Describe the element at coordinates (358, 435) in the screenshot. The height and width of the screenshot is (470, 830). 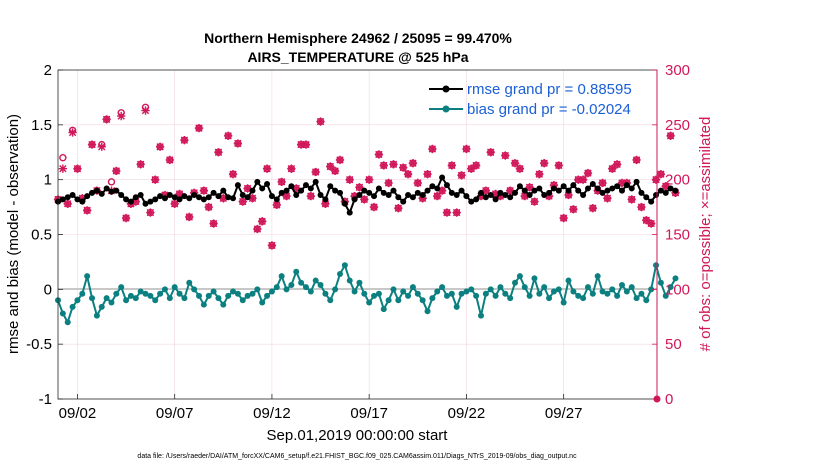
I see `x-axis-label: Sep.01,2019 00:00:00 start` at that location.